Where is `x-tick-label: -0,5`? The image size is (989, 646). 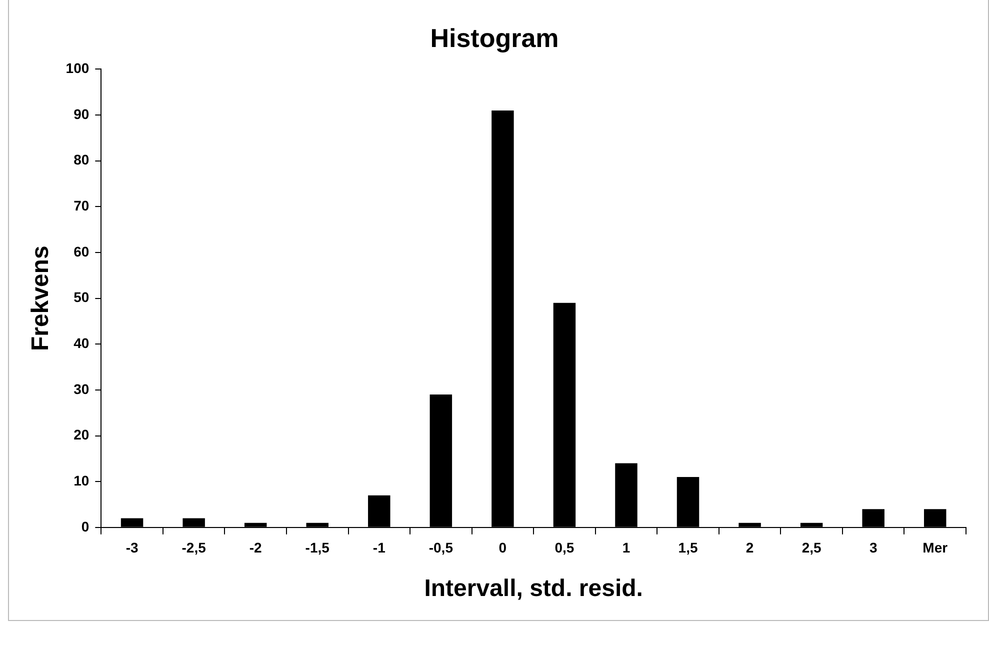
x-tick-label: -0,5 is located at coordinates (441, 548).